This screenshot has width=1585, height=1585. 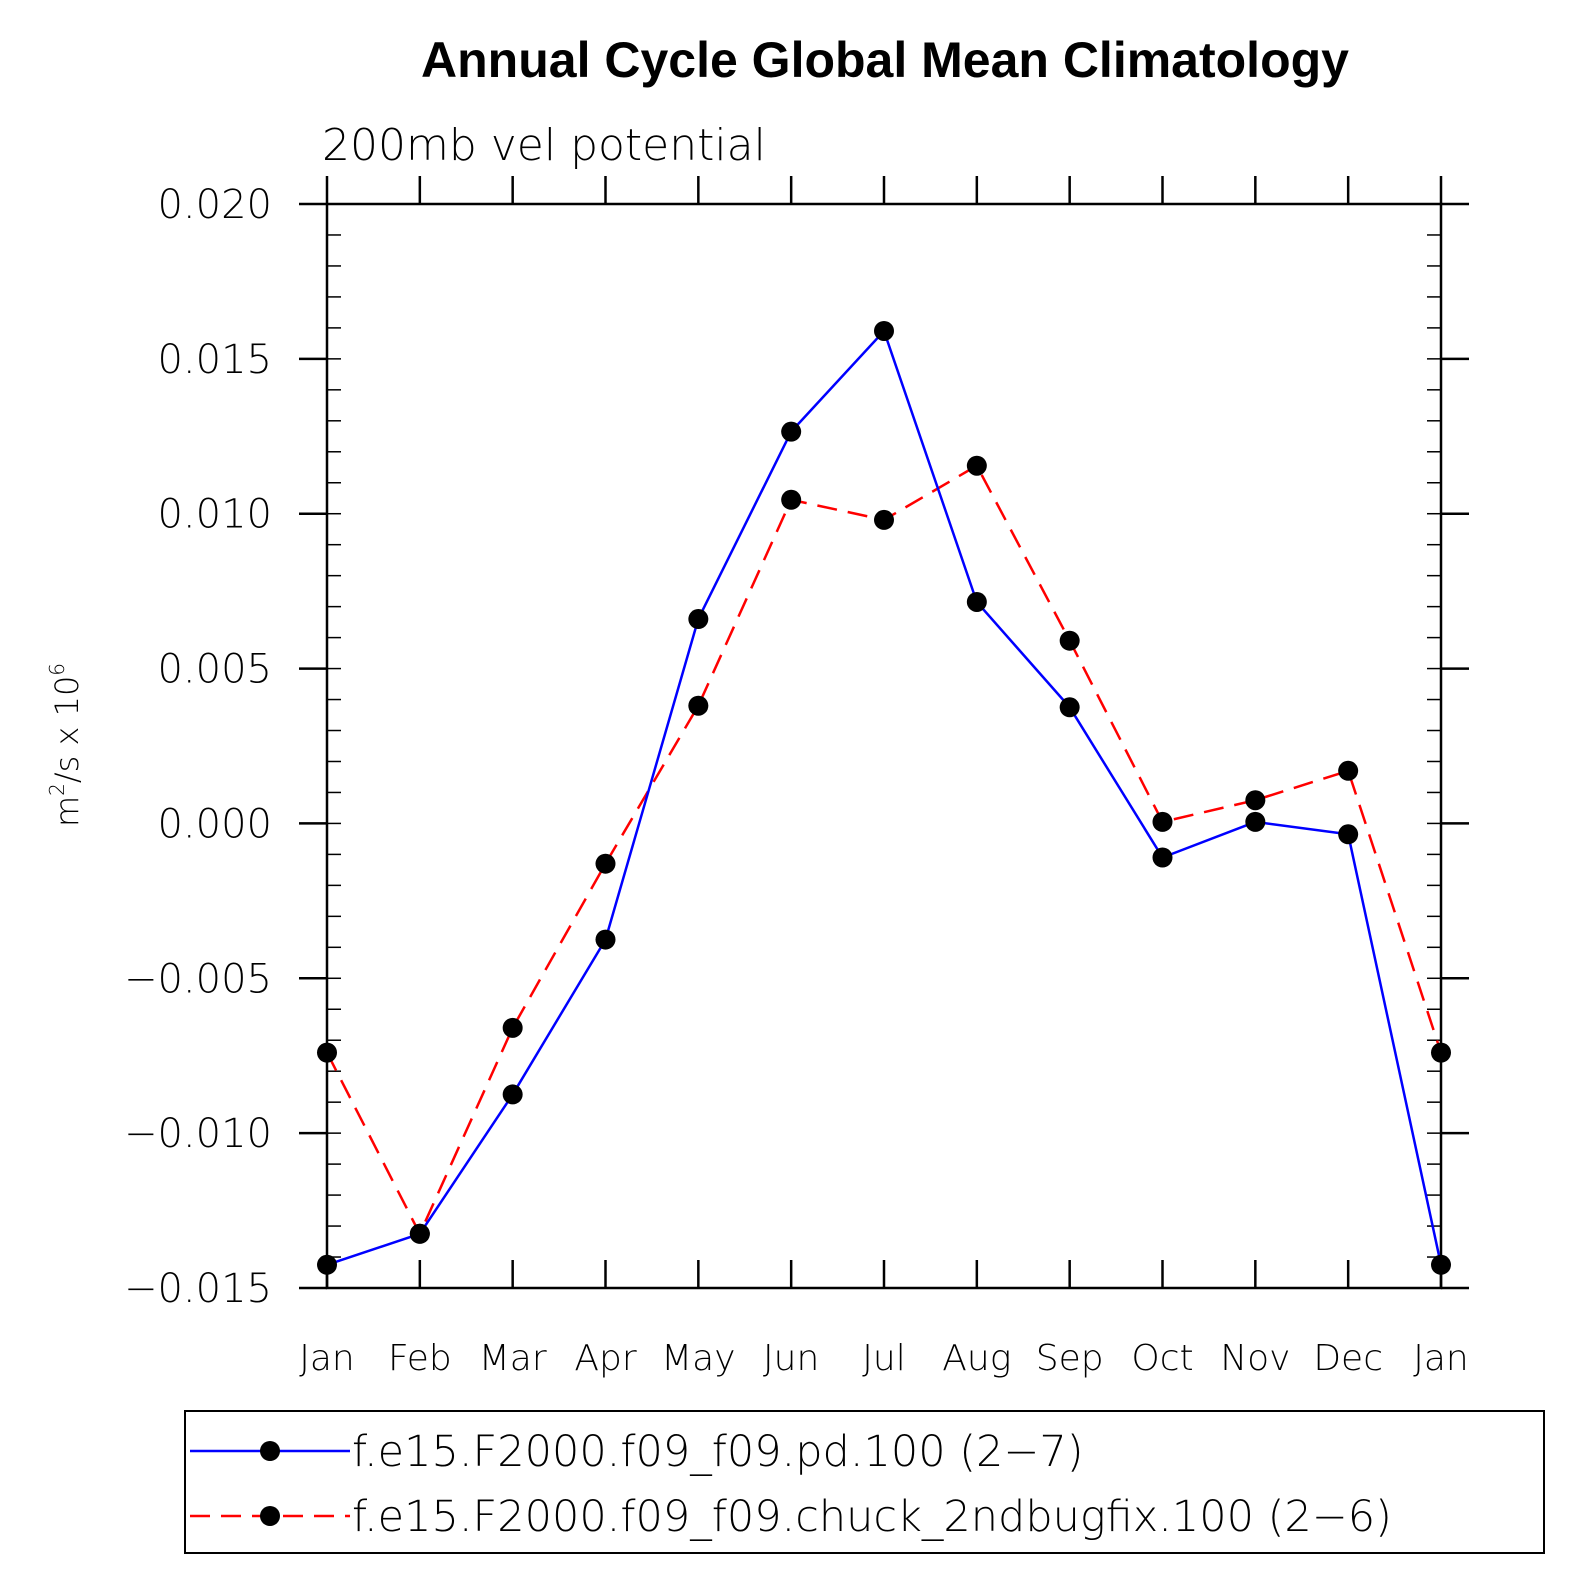 I want to click on y-tick-label: 0.010, so click(x=214, y=515).